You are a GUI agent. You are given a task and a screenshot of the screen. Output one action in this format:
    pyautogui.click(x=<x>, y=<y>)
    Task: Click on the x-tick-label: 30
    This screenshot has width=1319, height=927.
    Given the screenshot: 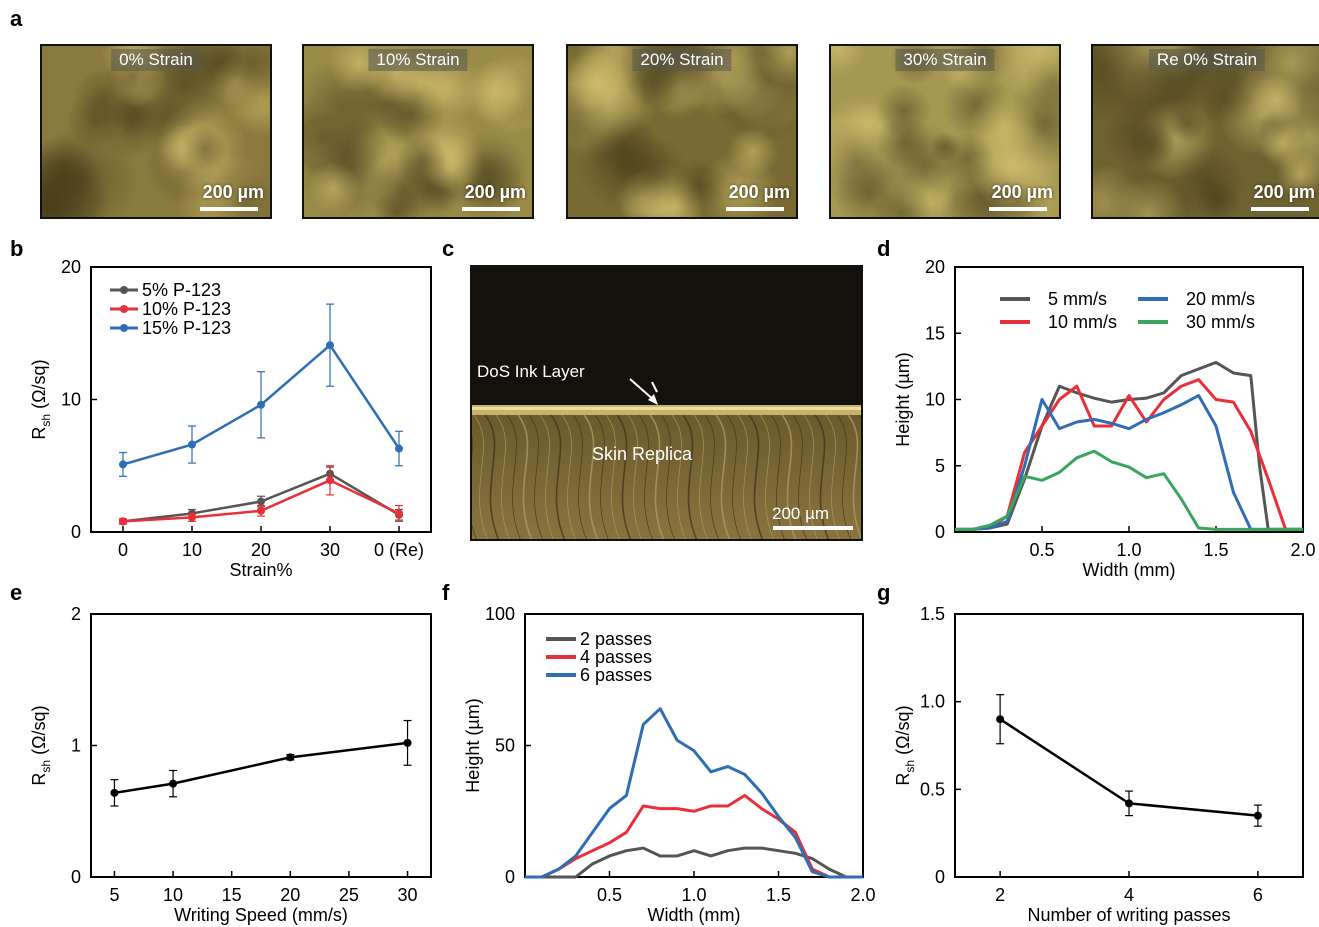 What is the action you would take?
    pyautogui.click(x=408, y=895)
    